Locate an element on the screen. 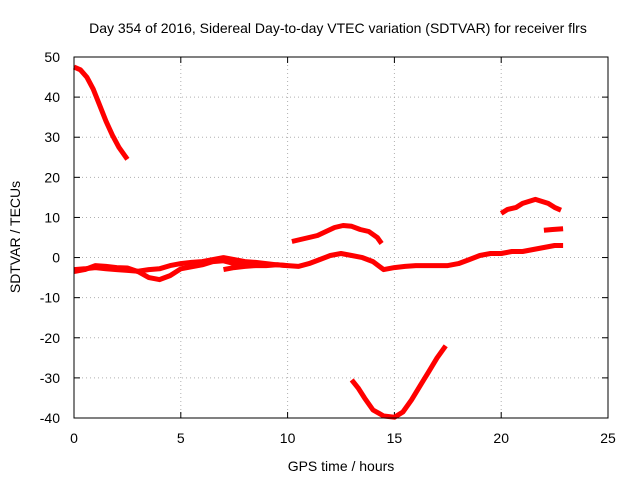  series-line-arc-baseline-a is located at coordinates (318, 258).